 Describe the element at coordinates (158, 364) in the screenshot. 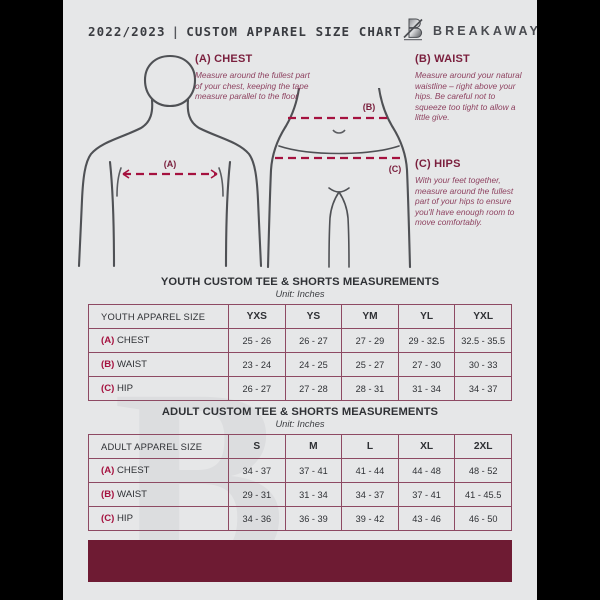

I see `youth-measure-label: (B) WAIST` at that location.